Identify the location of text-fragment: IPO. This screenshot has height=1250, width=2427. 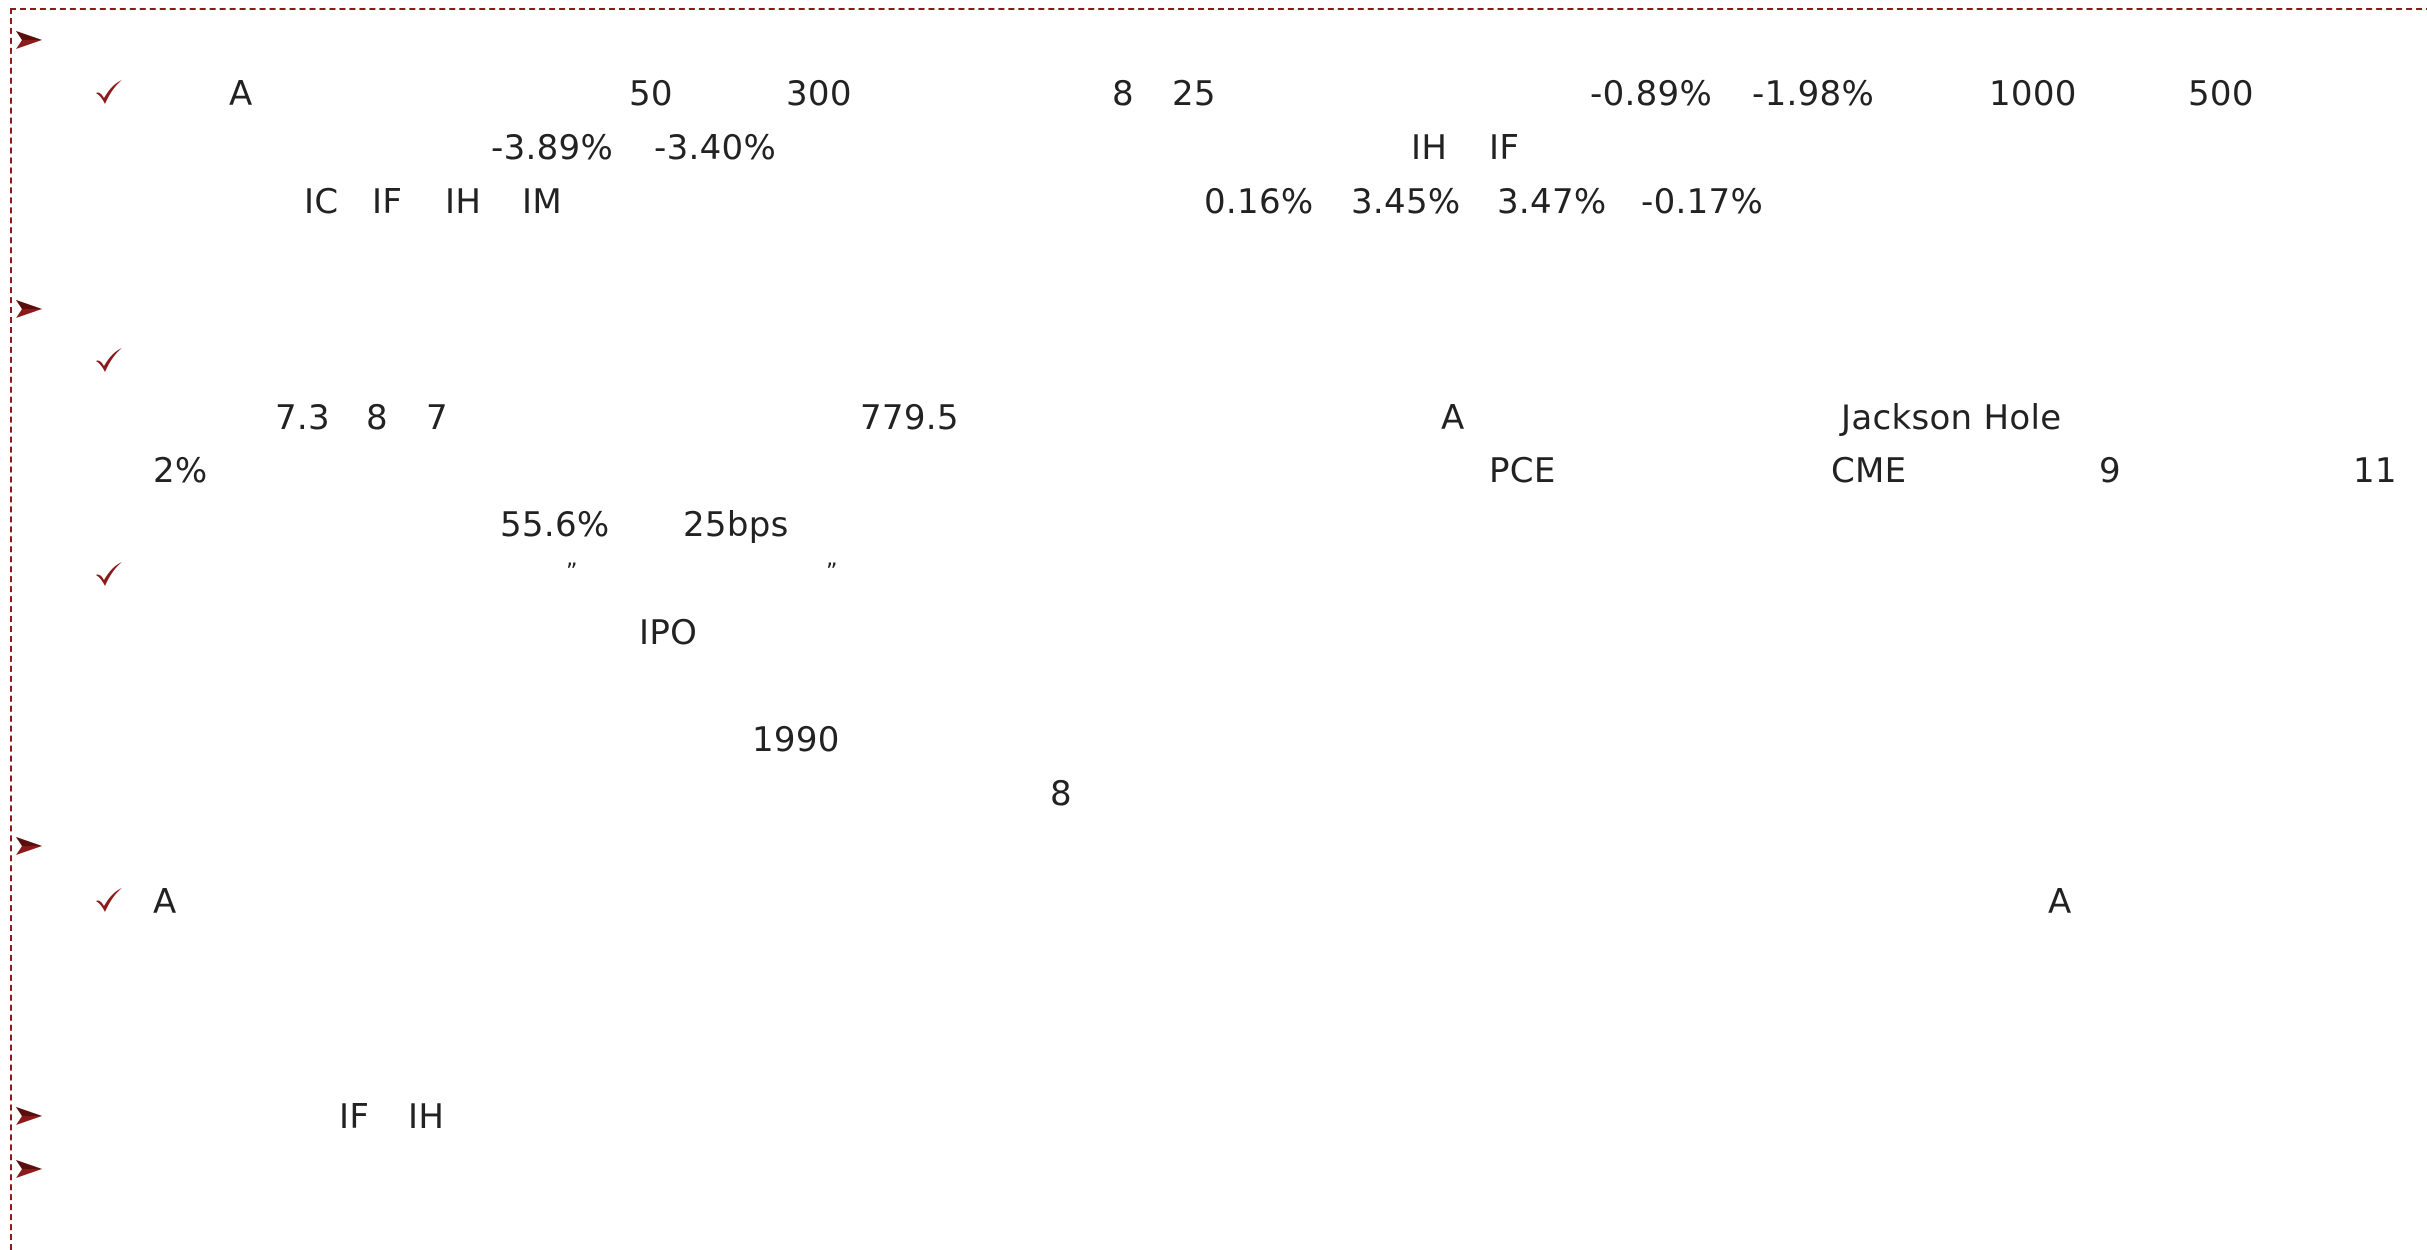
(668, 633).